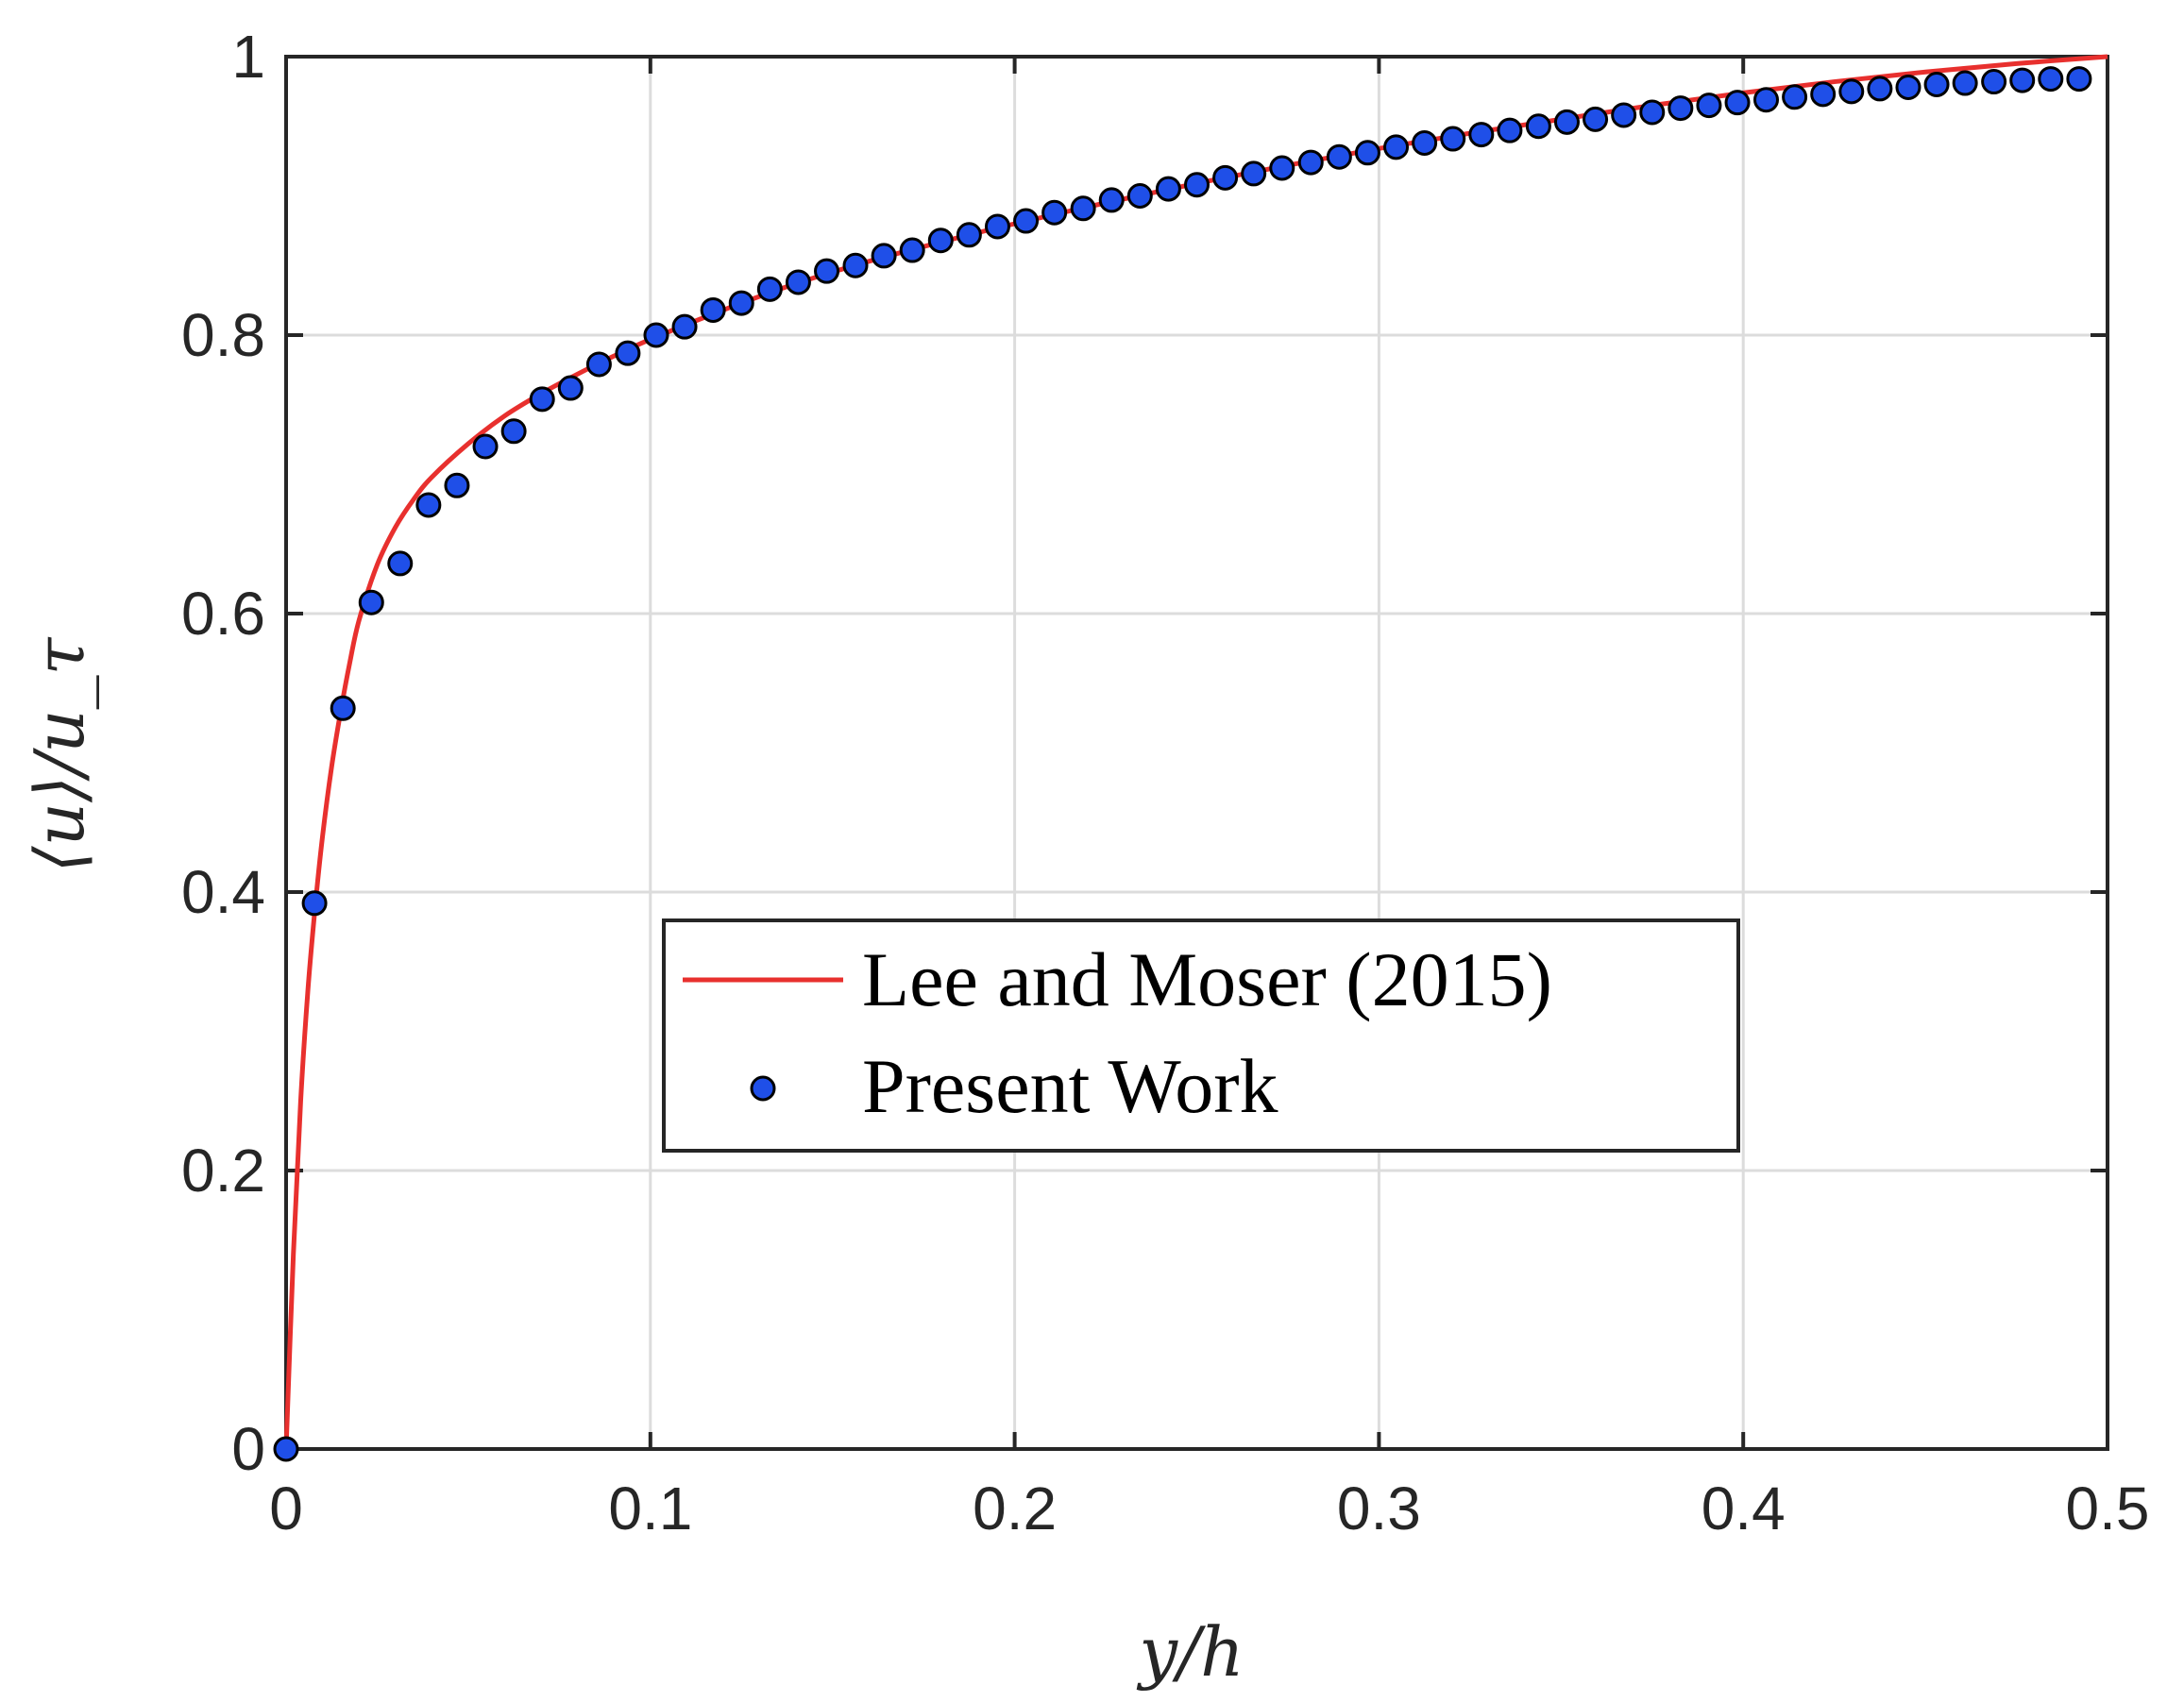 The image size is (2184, 1702). Describe the element at coordinates (1190, 1652) in the screenshot. I see `x-axis-label: y/h` at that location.